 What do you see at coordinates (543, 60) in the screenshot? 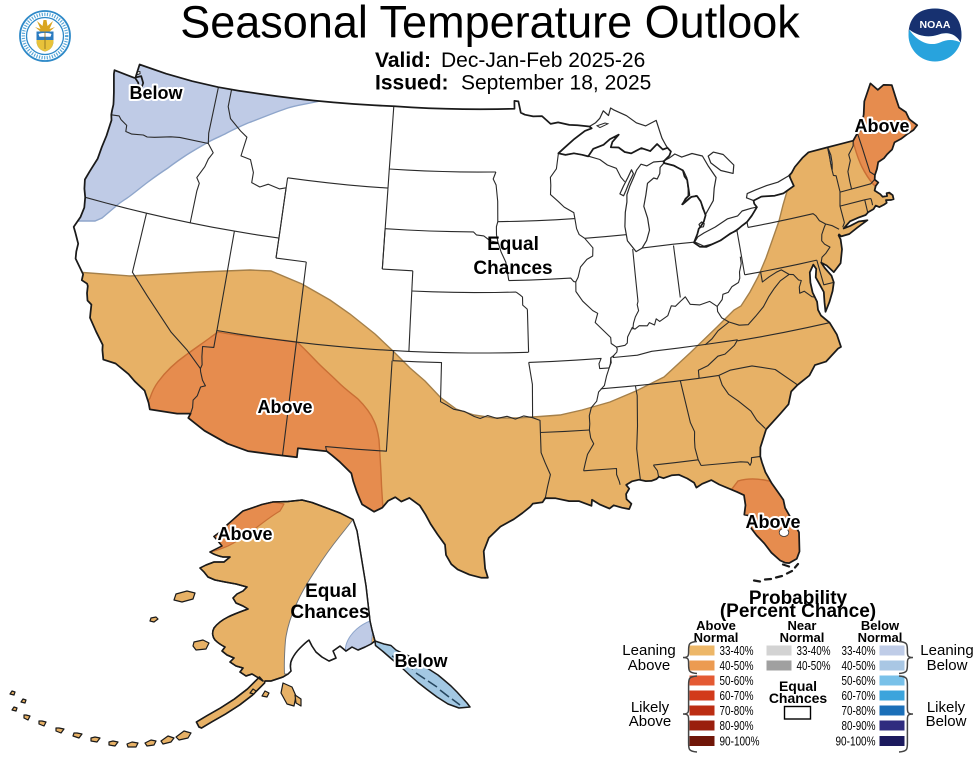
I see `svg-text: Dec-Jan-Feb 2025-26` at bounding box center [543, 60].